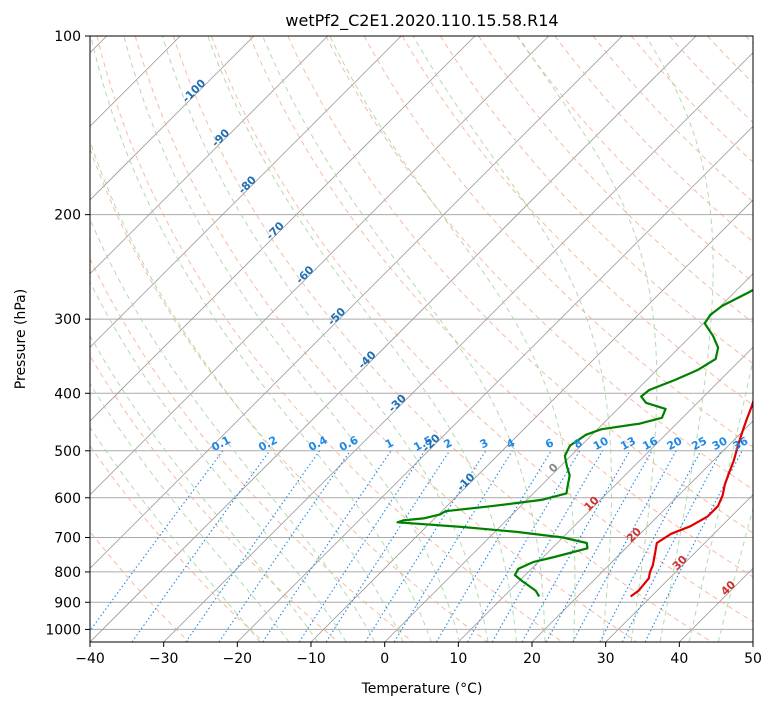 This screenshot has height=708, width=775. Describe the element at coordinates (384, 659) in the screenshot. I see `x-tick-label: 0` at that location.